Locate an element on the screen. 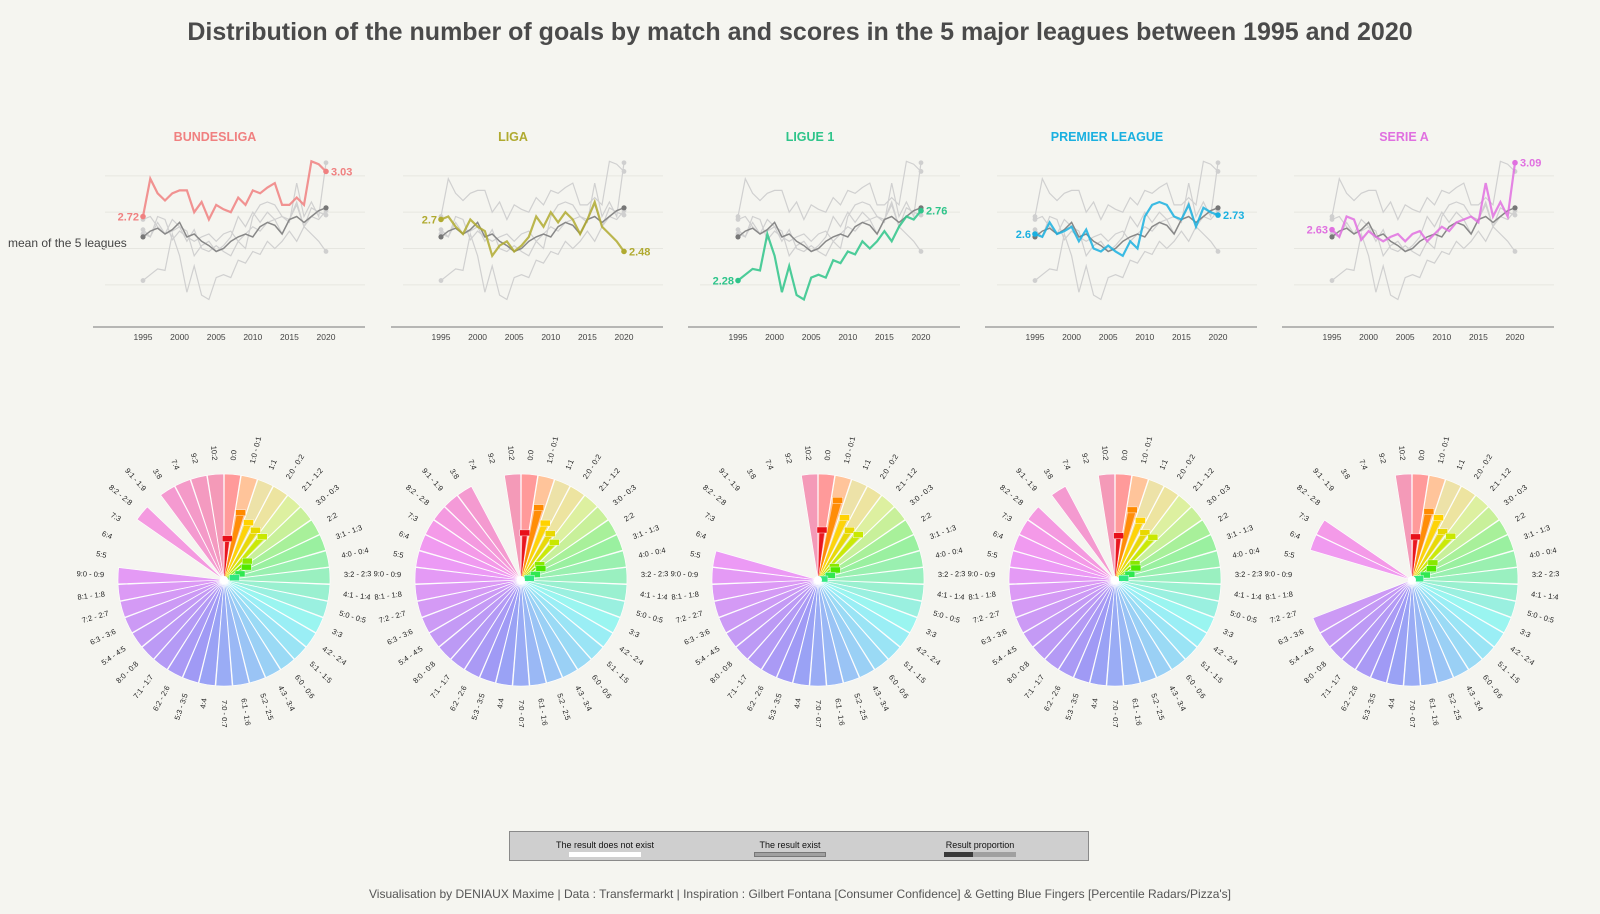  line-panel-ligue-1: LIGUE 1 1995 2000 2005 2010 2015 2020 2.28 2.76 is located at coordinates (824, 236).